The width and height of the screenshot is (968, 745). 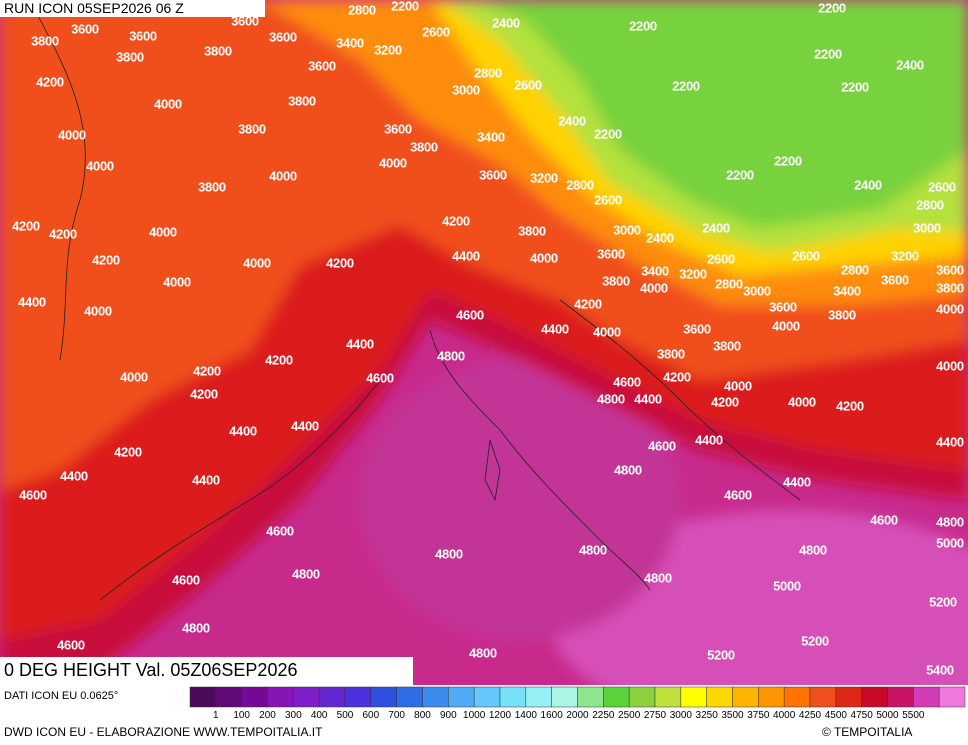 I want to click on legend-label: 3250, so click(x=707, y=715).